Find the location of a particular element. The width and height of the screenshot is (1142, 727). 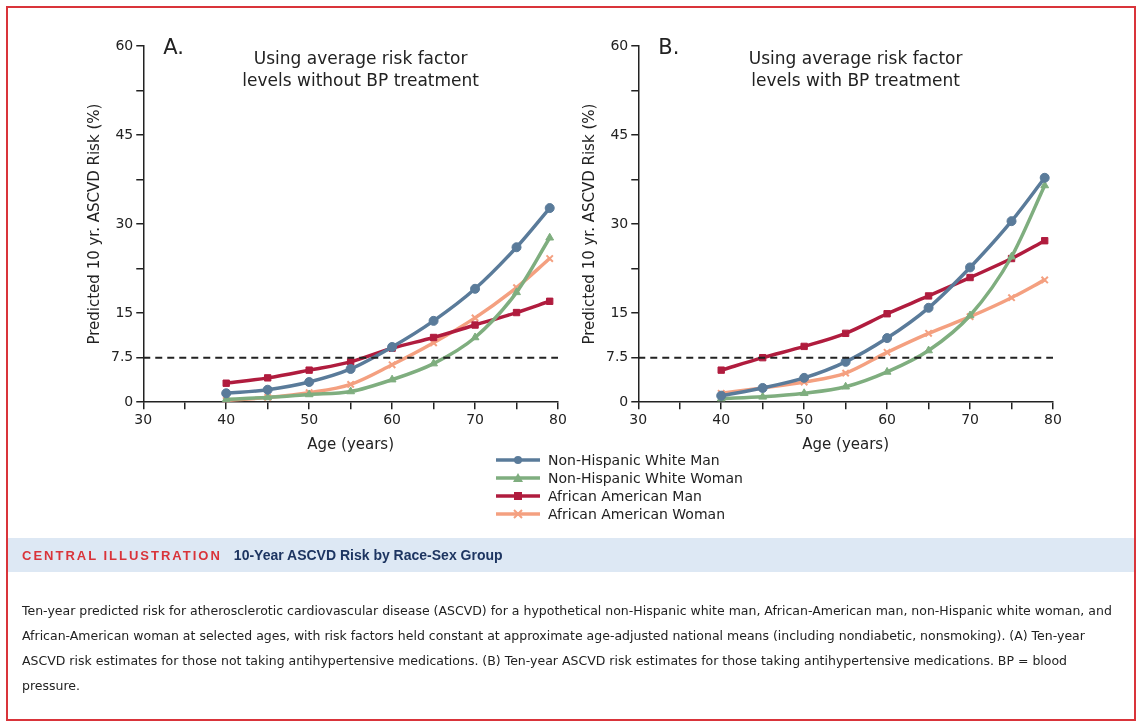

chart-title: A. is located at coordinates (173, 47).